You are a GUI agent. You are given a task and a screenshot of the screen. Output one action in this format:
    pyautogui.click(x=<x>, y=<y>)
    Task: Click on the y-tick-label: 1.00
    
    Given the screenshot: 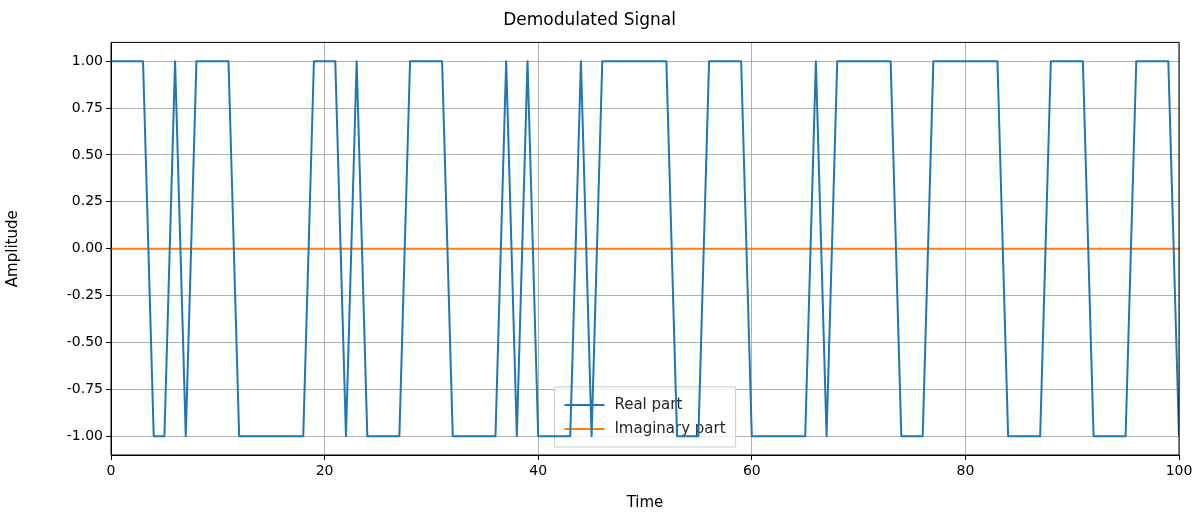 What is the action you would take?
    pyautogui.click(x=87, y=59)
    